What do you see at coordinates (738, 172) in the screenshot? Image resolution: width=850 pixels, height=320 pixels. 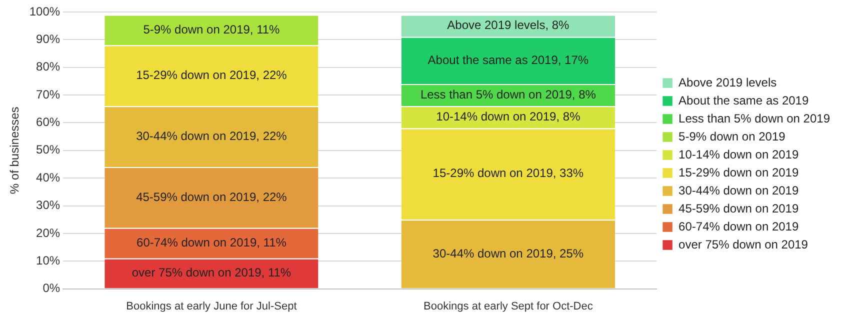 I see `legend-label: 15-29% down on 2019` at bounding box center [738, 172].